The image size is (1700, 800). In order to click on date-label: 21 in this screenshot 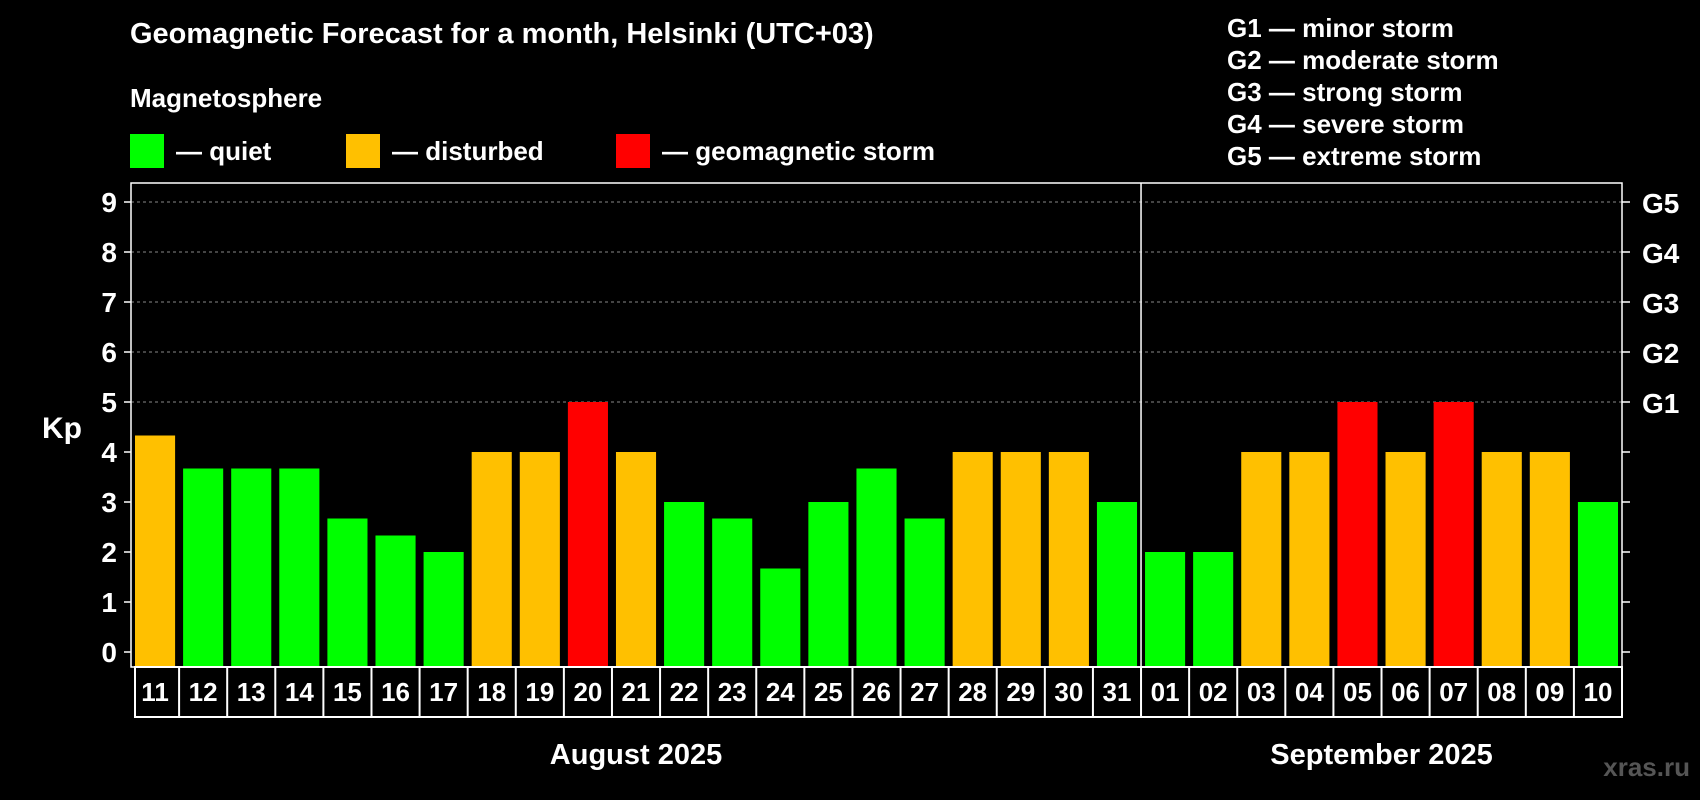, I will do `click(636, 692)`.